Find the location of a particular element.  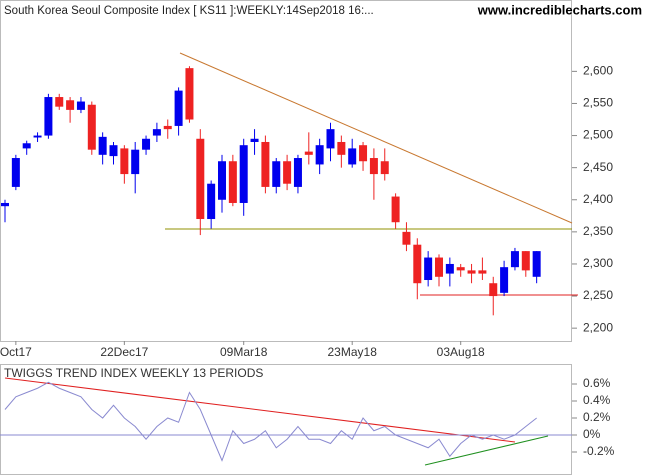

y-tick-label: 0% is located at coordinates (592, 434).